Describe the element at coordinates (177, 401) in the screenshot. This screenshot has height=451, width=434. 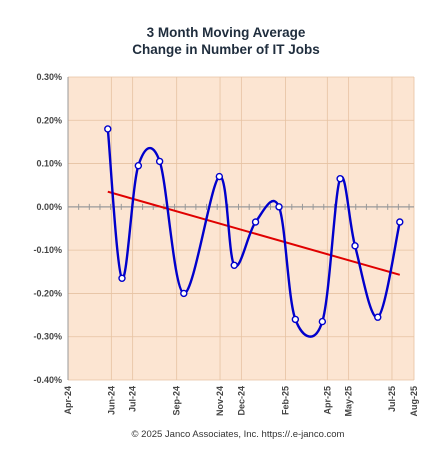
I see `x-tick-label: Sep-24` at that location.